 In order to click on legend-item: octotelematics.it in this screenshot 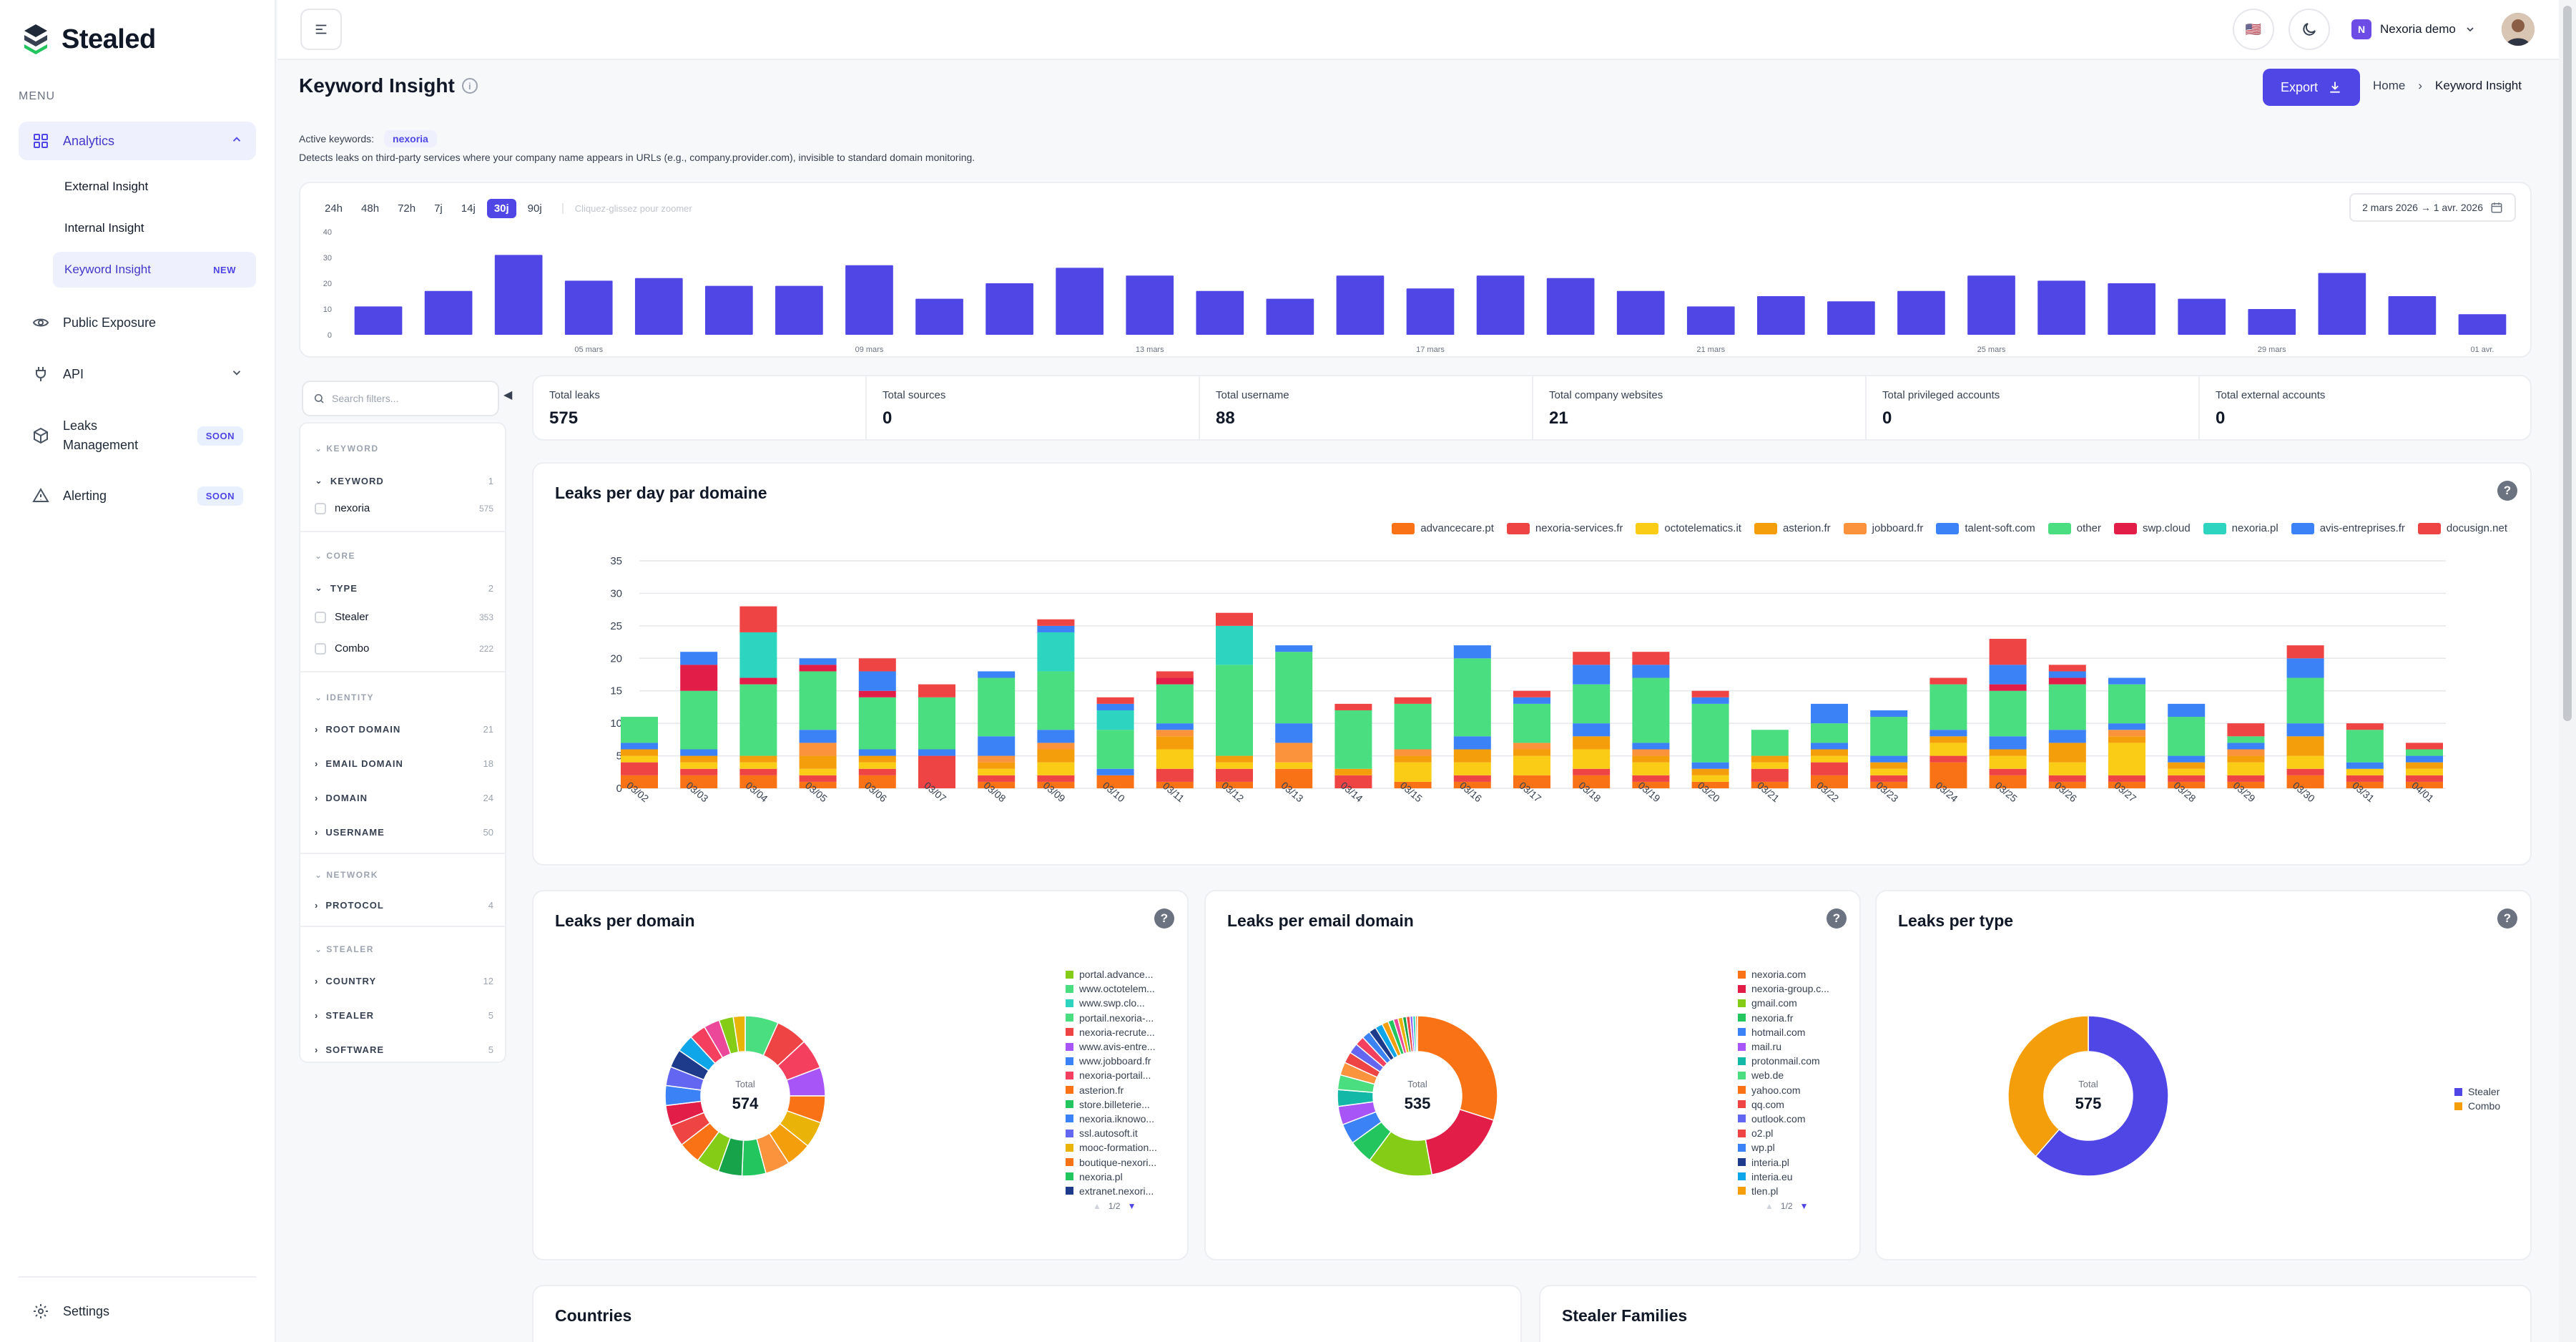, I will do `click(1688, 528)`.